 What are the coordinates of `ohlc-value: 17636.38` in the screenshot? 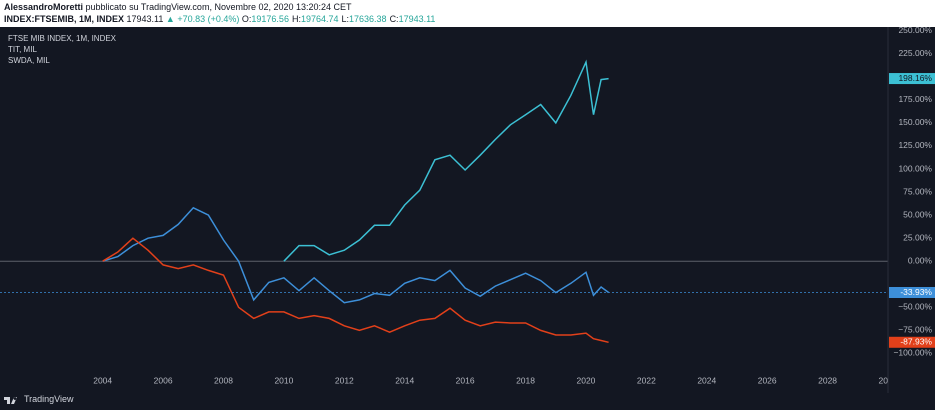 It's located at (368, 19).